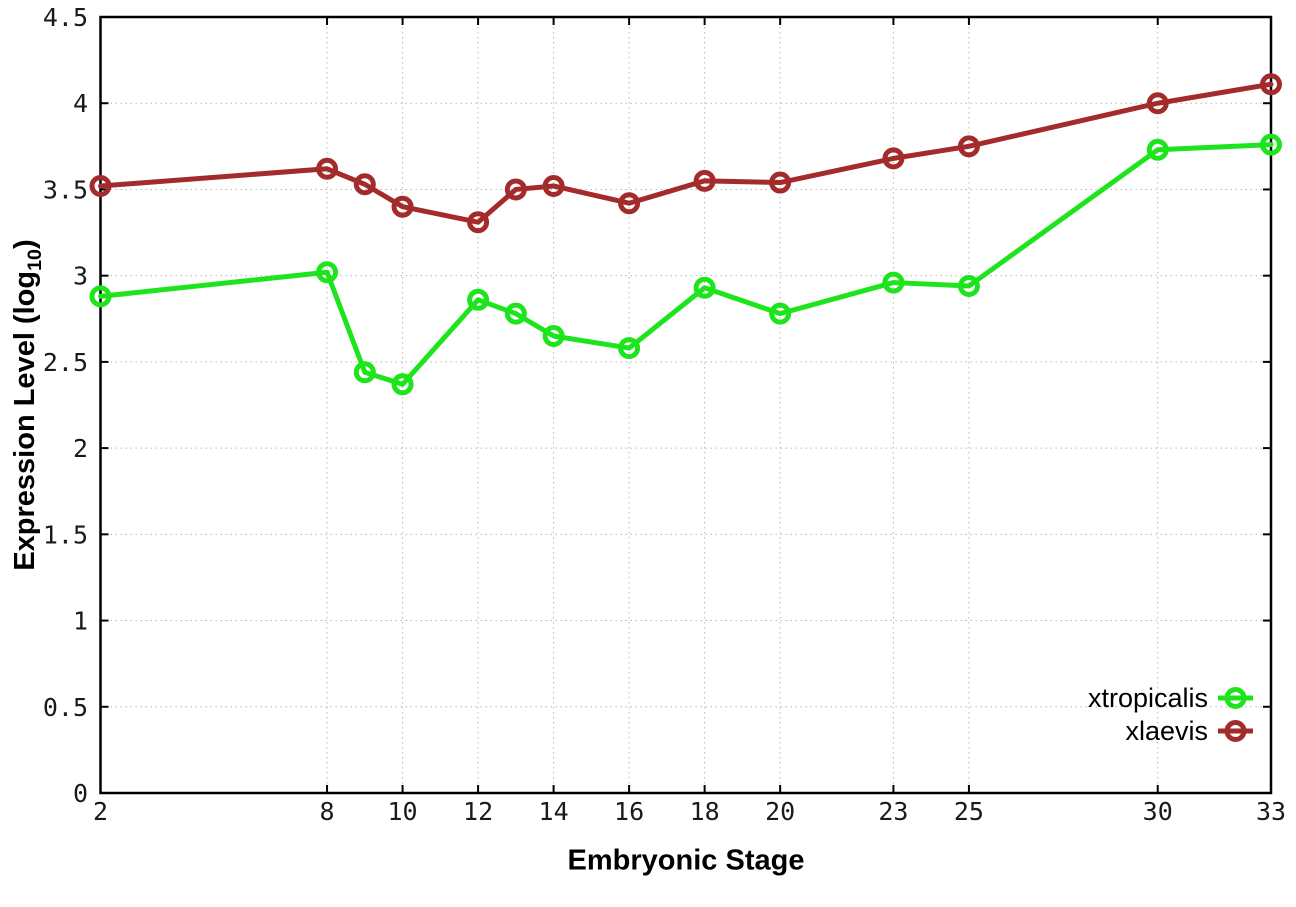 The image size is (1296, 907). What do you see at coordinates (65, 362) in the screenshot?
I see `y-tick-label-2.5: 2.5` at bounding box center [65, 362].